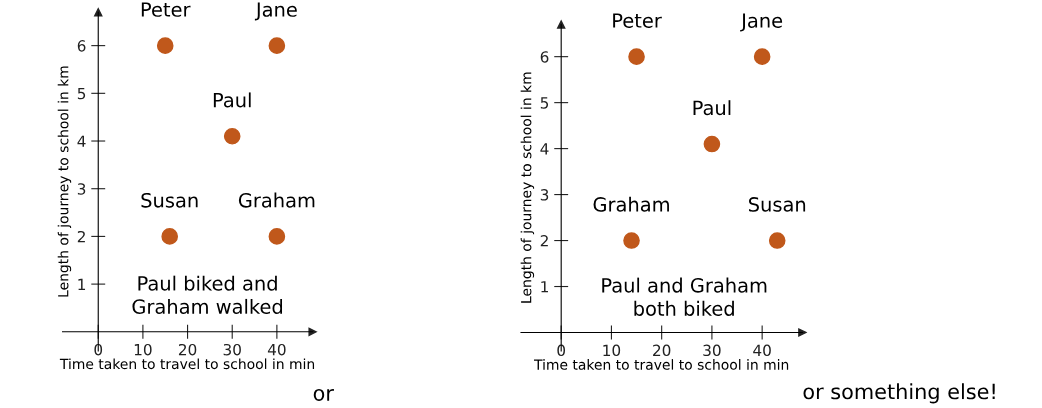  I want to click on text: or, so click(323, 394).